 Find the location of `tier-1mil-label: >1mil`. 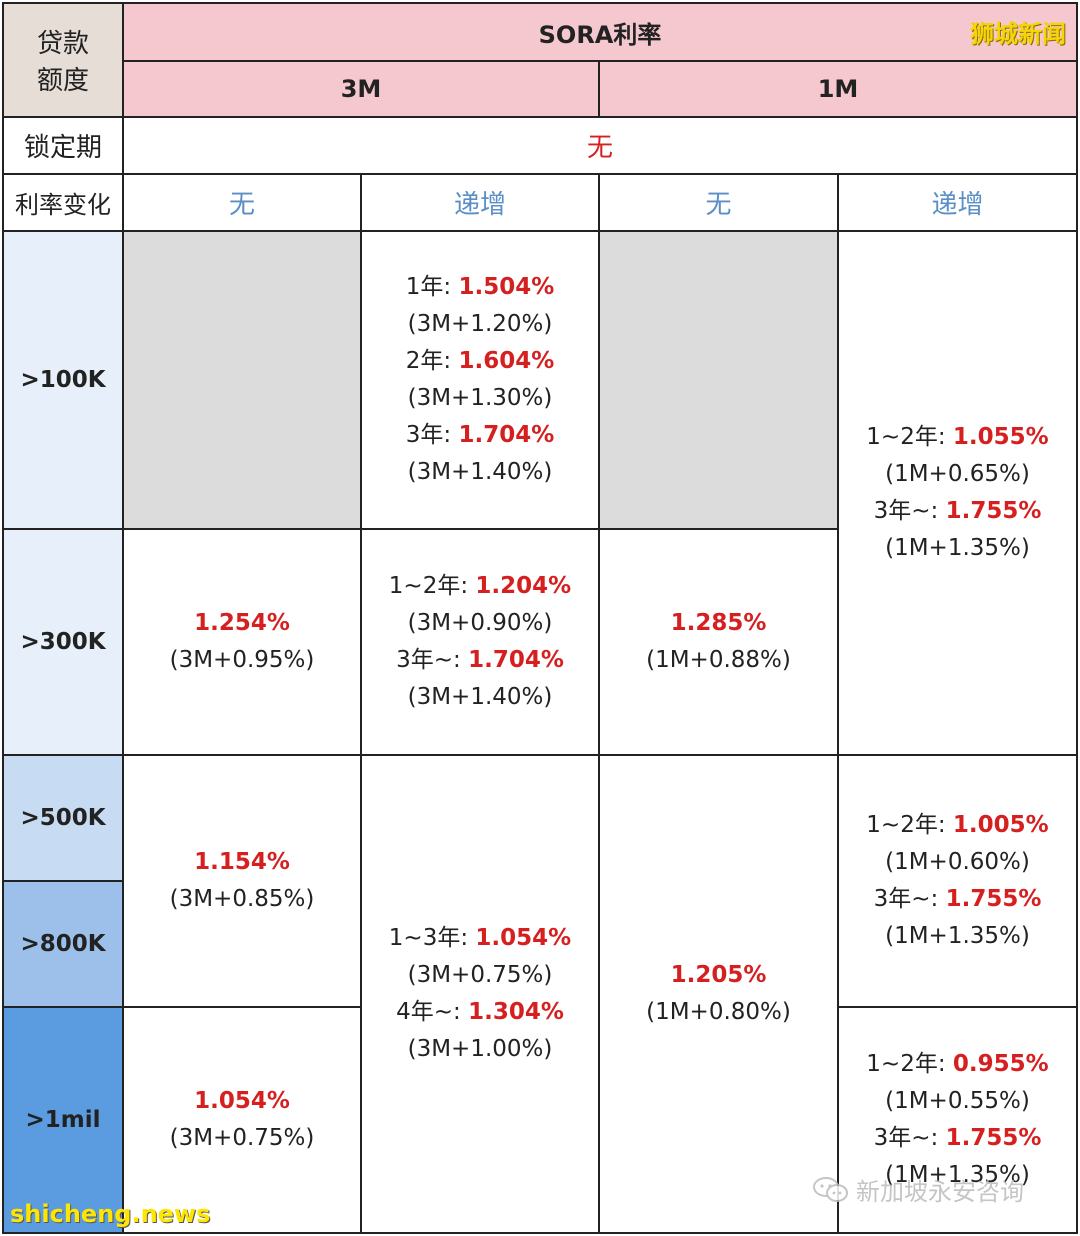

tier-1mil-label: >1mil is located at coordinates (63, 1120).